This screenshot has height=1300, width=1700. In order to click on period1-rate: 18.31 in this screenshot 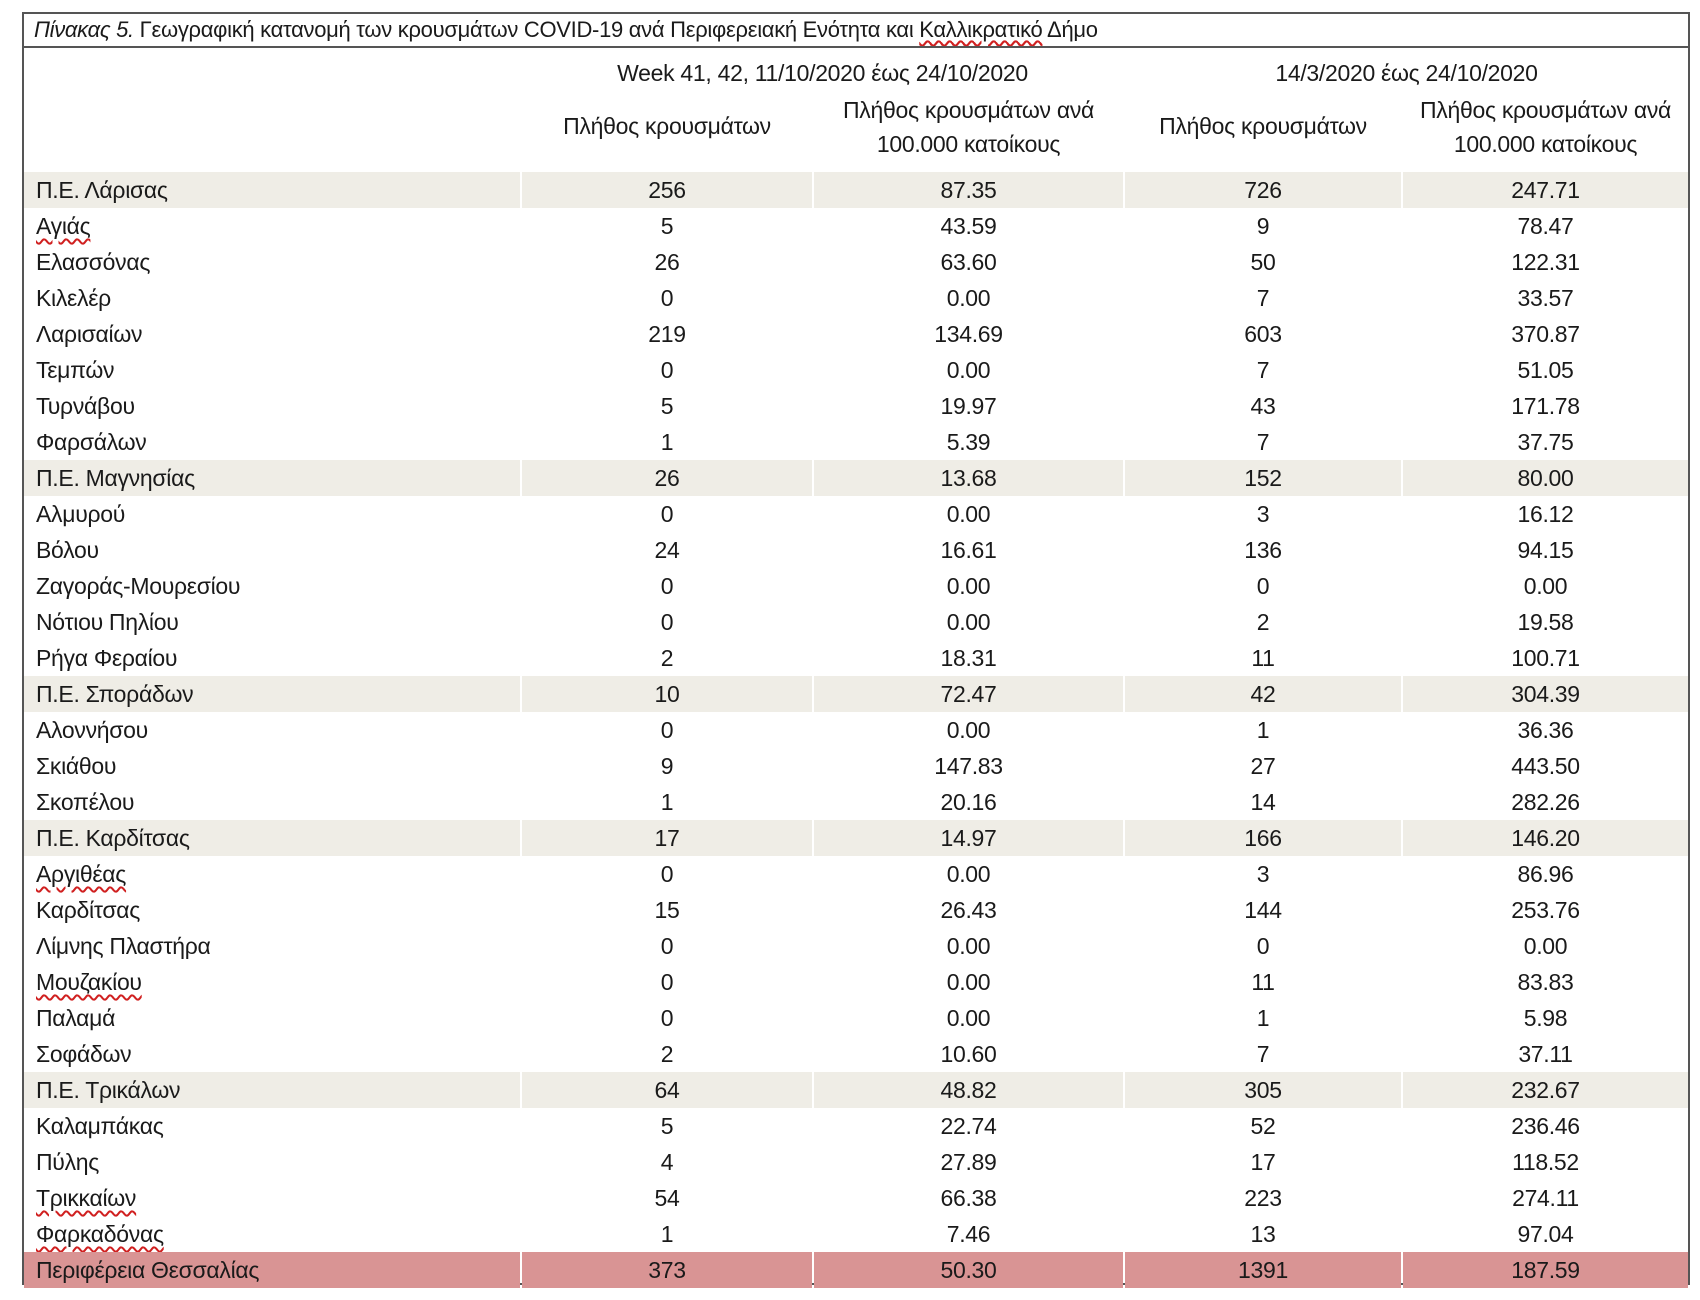, I will do `click(968, 658)`.